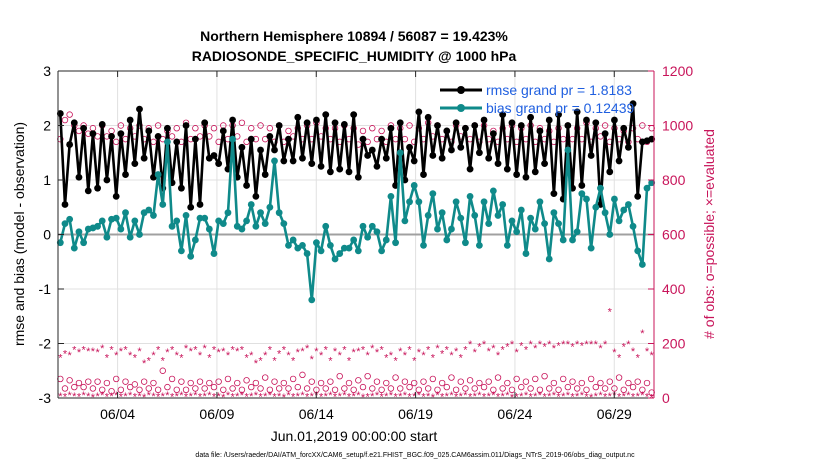 This screenshot has height=470, width=830. I want to click on y-tick-label-left: -3, so click(45, 398).